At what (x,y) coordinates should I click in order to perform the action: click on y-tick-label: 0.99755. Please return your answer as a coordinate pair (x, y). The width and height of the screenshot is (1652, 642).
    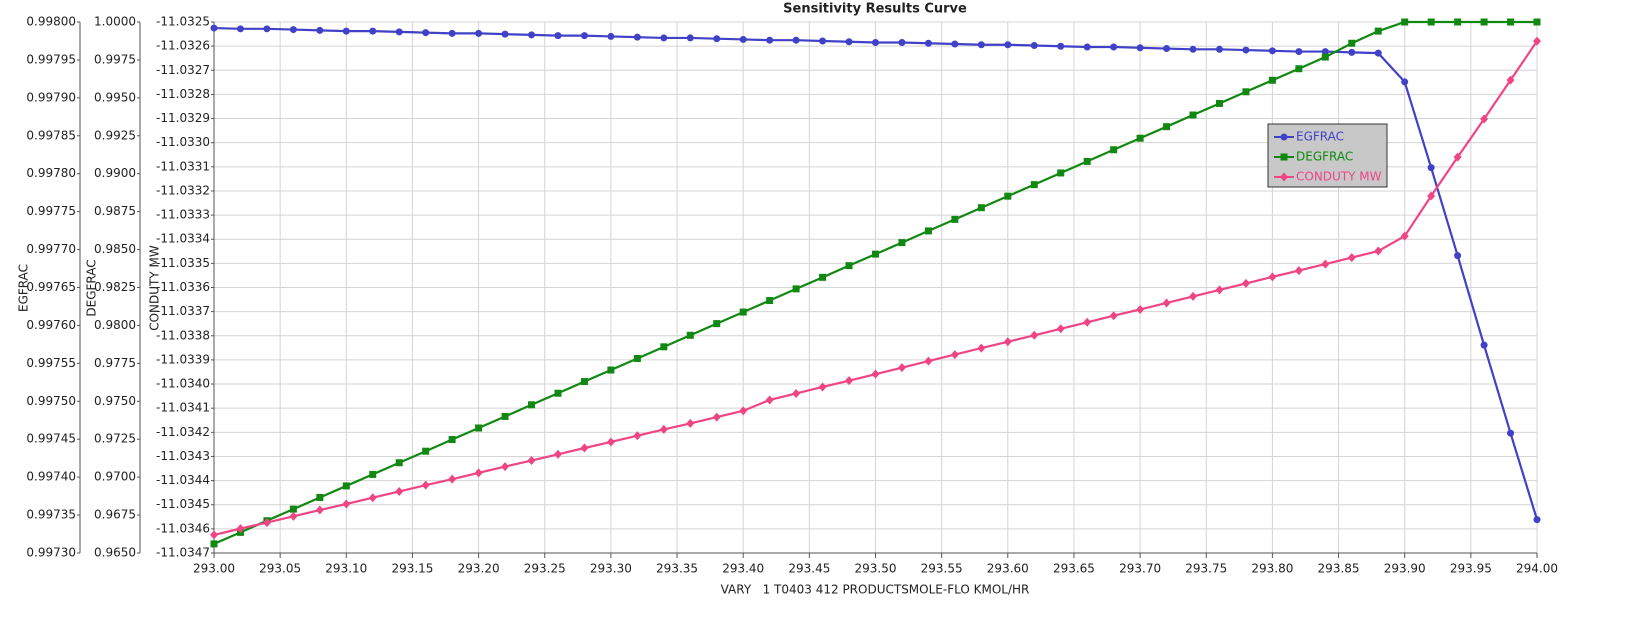
    Looking at the image, I should click on (51, 363).